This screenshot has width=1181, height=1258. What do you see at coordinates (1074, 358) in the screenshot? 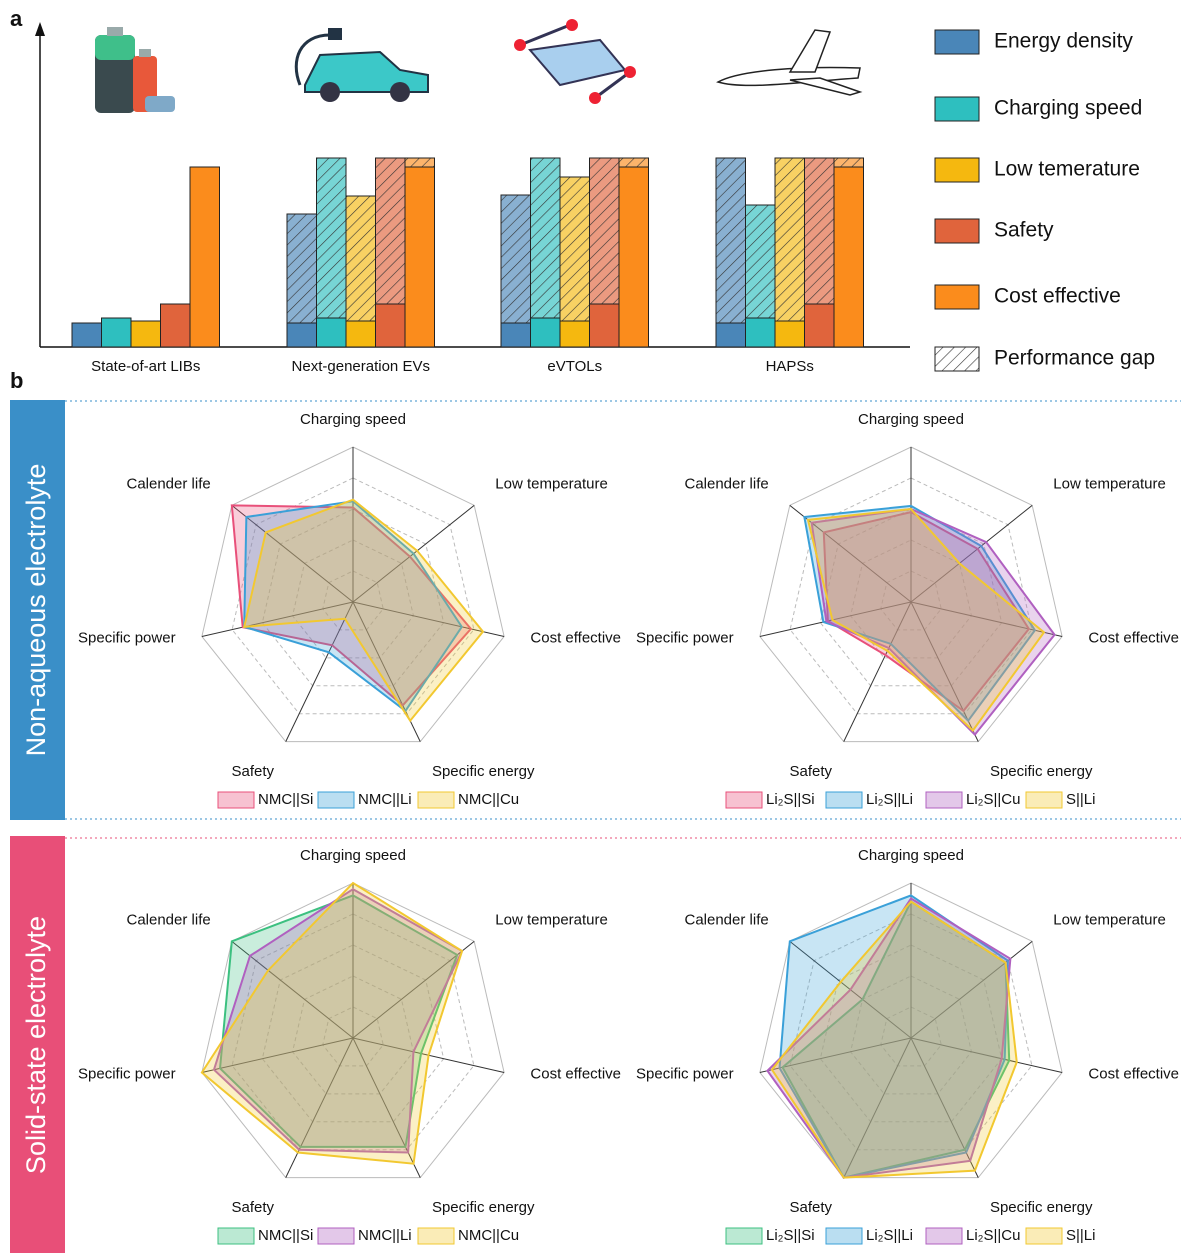
I see `legend-label: Performance gap` at bounding box center [1074, 358].